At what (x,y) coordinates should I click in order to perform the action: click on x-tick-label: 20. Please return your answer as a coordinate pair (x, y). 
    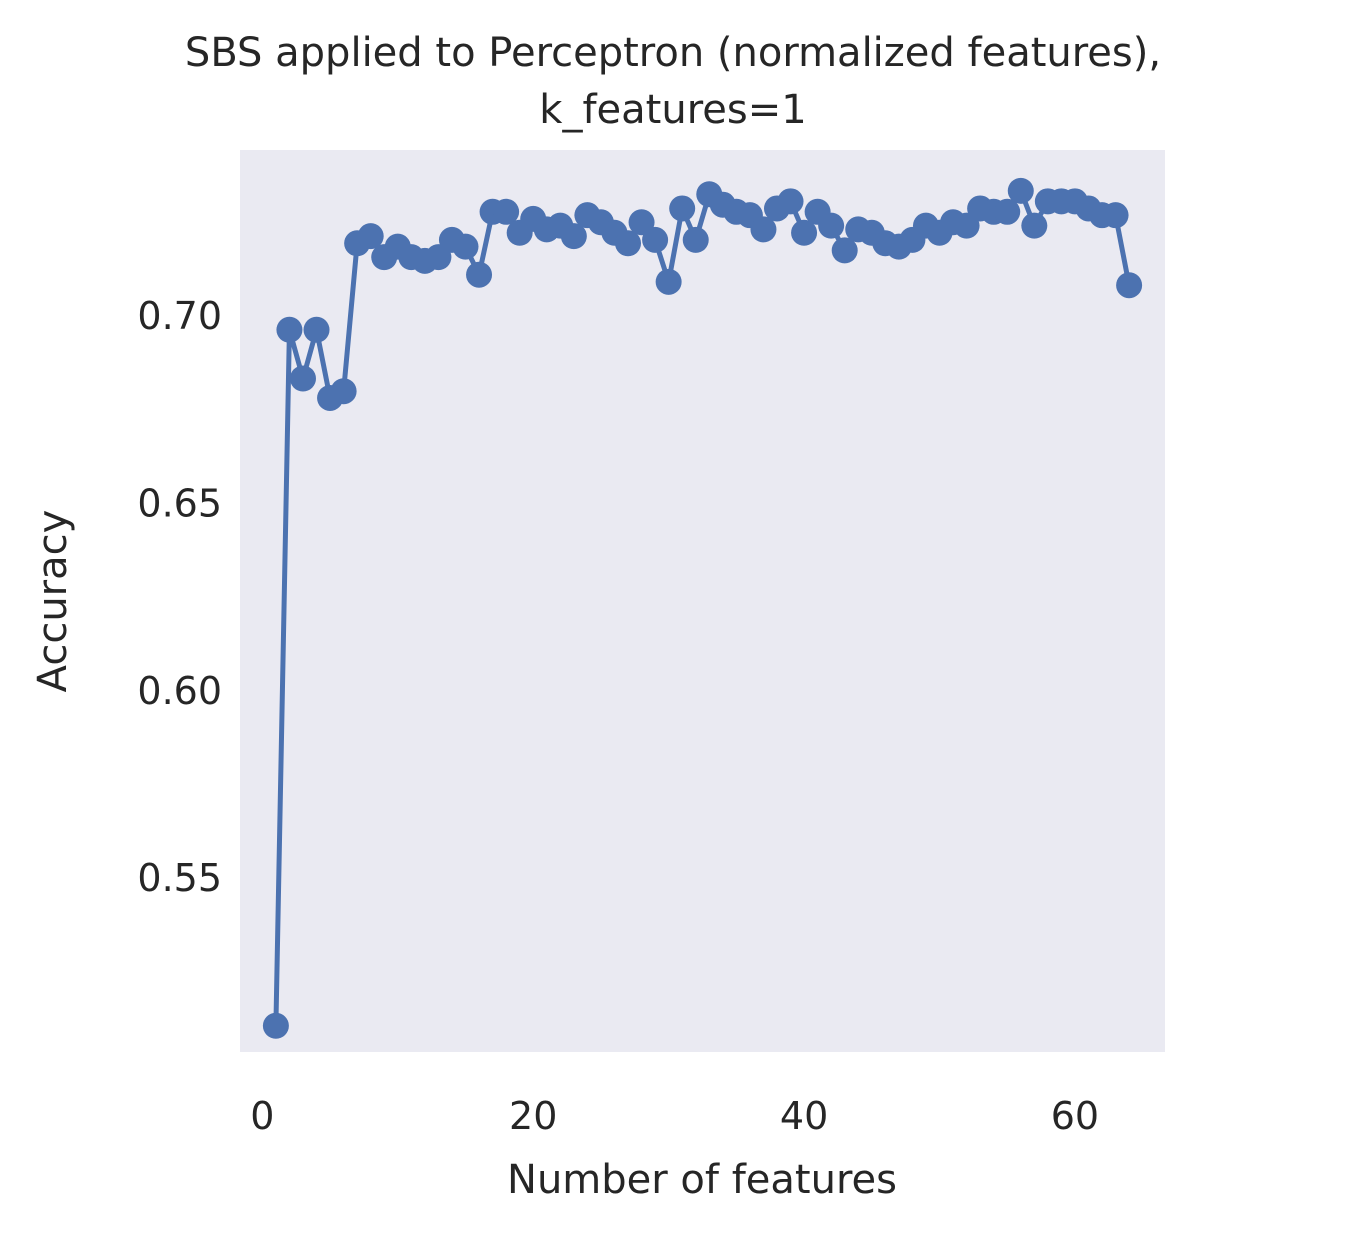
    Looking at the image, I should click on (533, 1116).